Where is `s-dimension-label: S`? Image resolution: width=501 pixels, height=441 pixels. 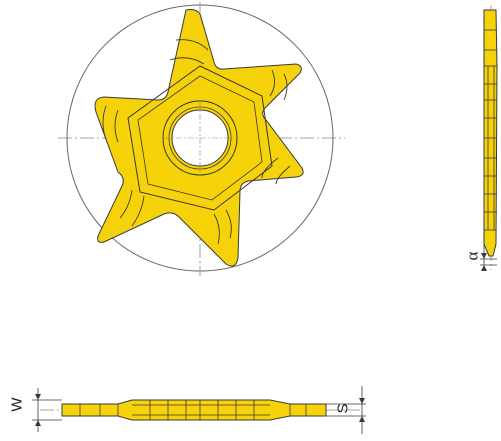 s-dimension-label: S is located at coordinates (343, 408).